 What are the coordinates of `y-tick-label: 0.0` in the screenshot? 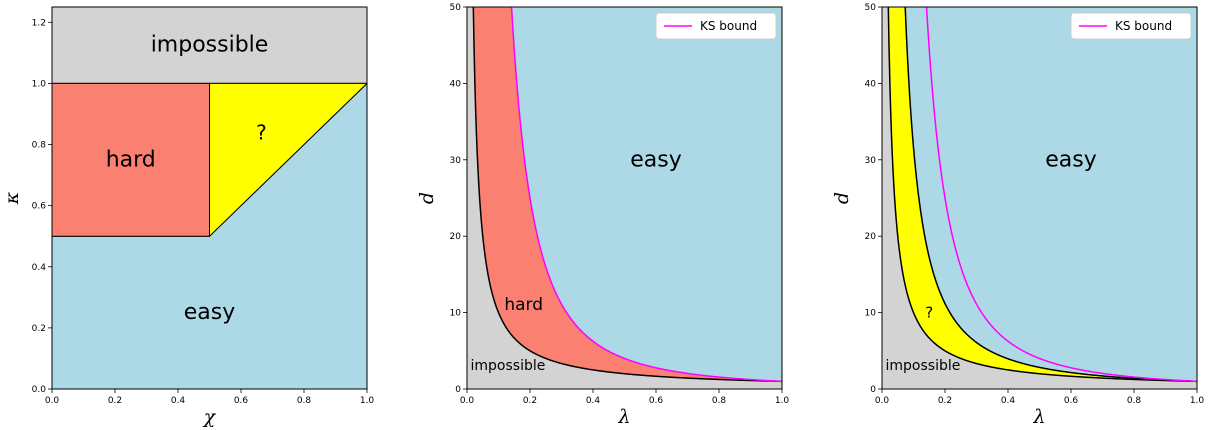 It's located at (39, 390).